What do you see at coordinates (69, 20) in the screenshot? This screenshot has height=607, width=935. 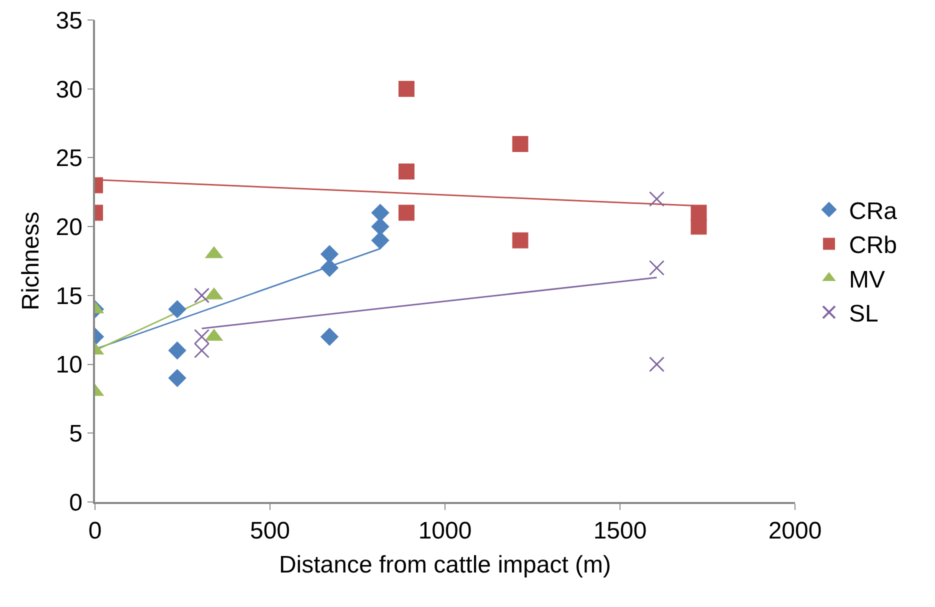 I see `y-tick-label: 35` at bounding box center [69, 20].